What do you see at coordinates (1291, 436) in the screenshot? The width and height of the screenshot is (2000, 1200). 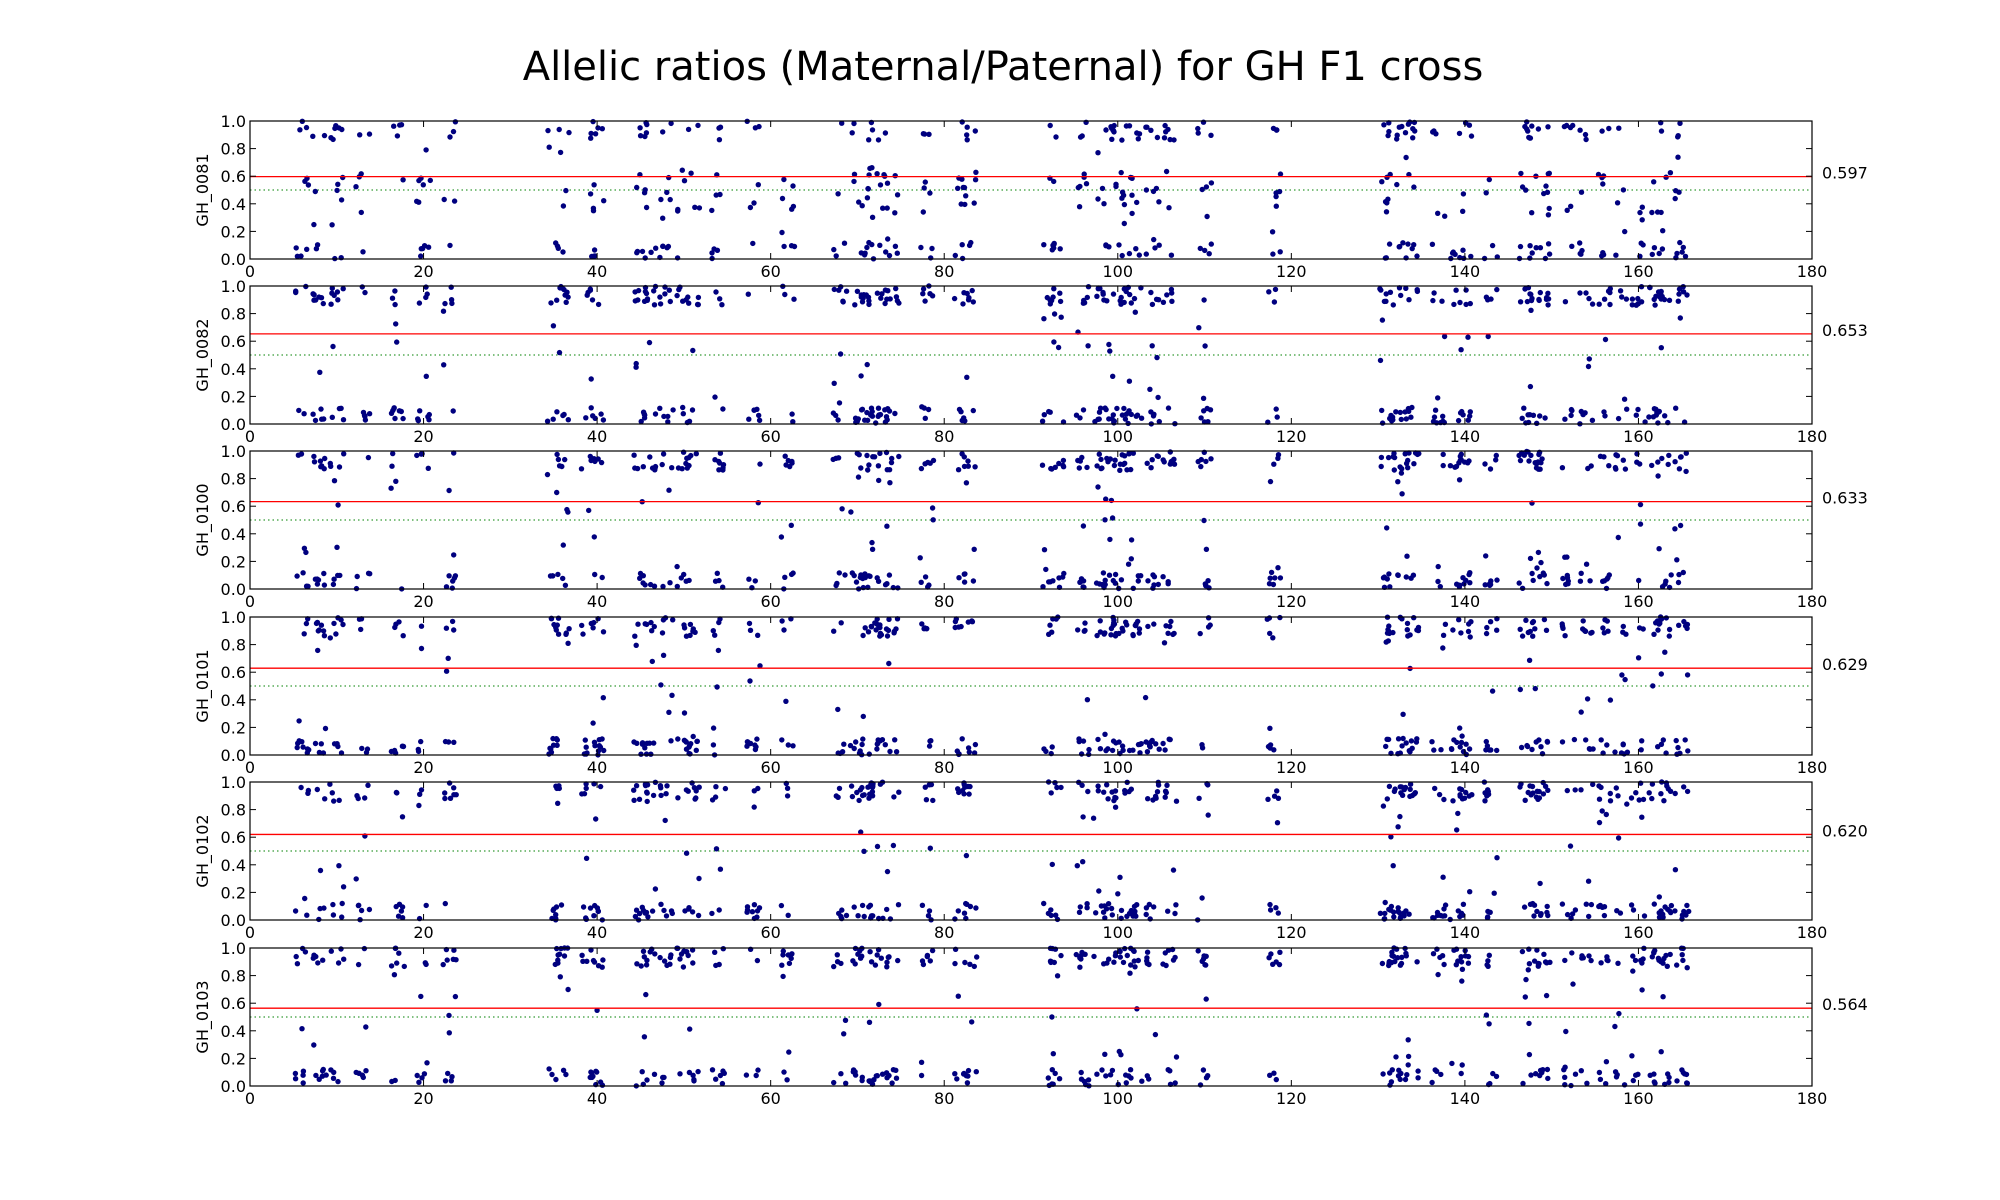 I see `x-tick-label: 120` at bounding box center [1291, 436].